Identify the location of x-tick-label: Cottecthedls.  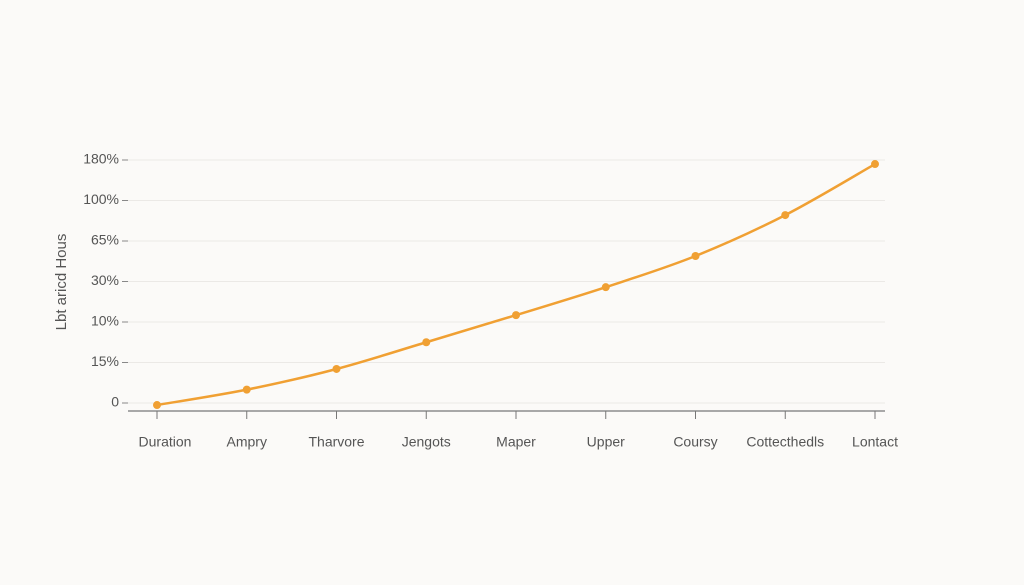
(785, 442).